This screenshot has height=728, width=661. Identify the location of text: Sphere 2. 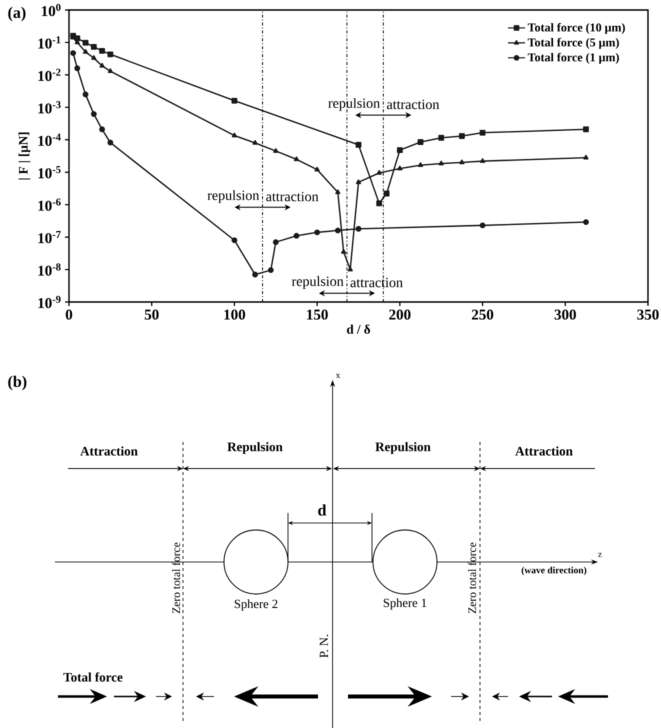
(256, 605).